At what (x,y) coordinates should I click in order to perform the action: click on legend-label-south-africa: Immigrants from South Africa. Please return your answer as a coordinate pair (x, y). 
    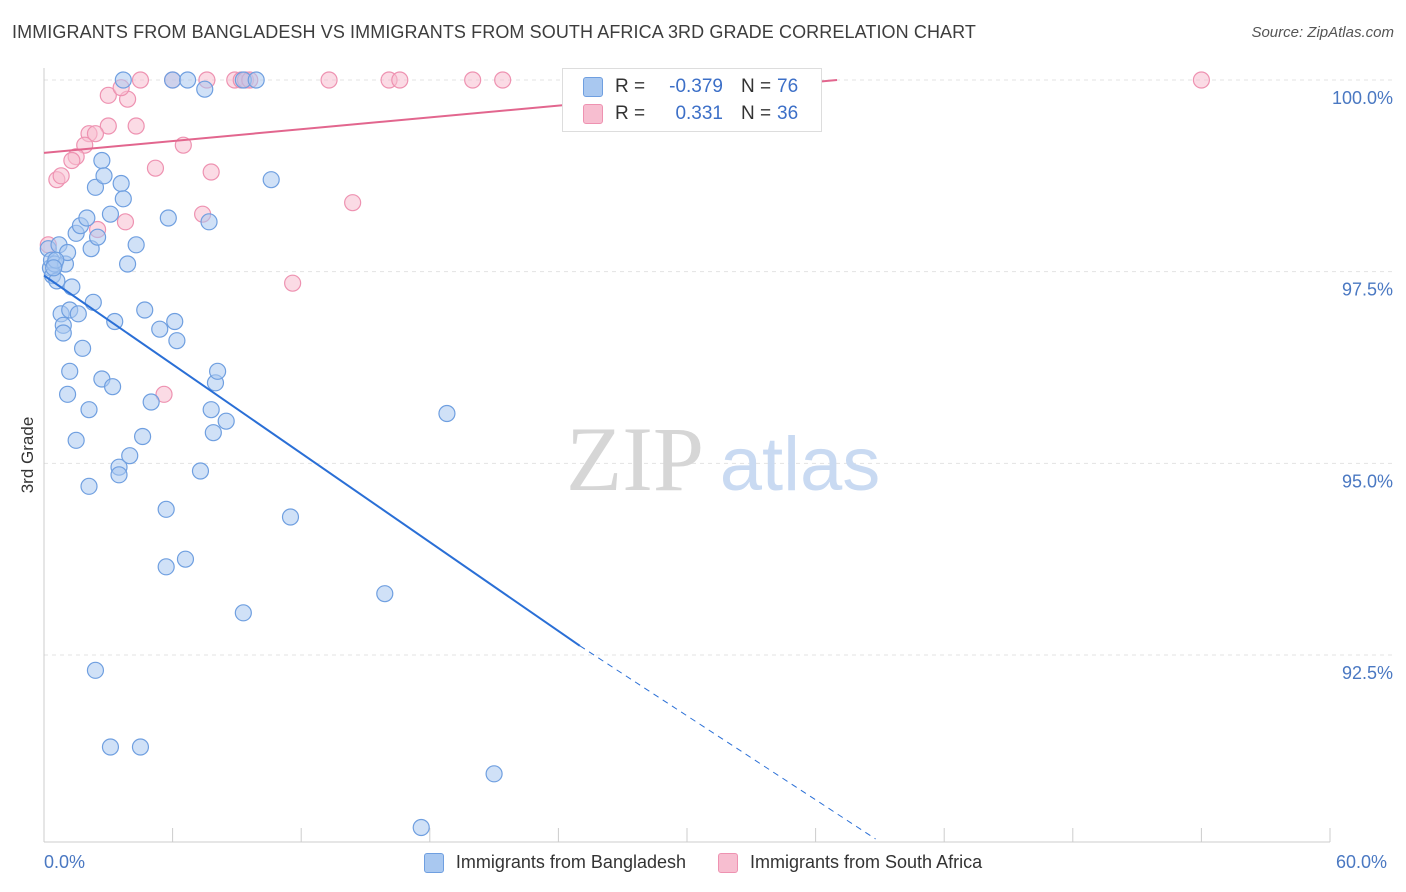
    Looking at the image, I should click on (866, 862).